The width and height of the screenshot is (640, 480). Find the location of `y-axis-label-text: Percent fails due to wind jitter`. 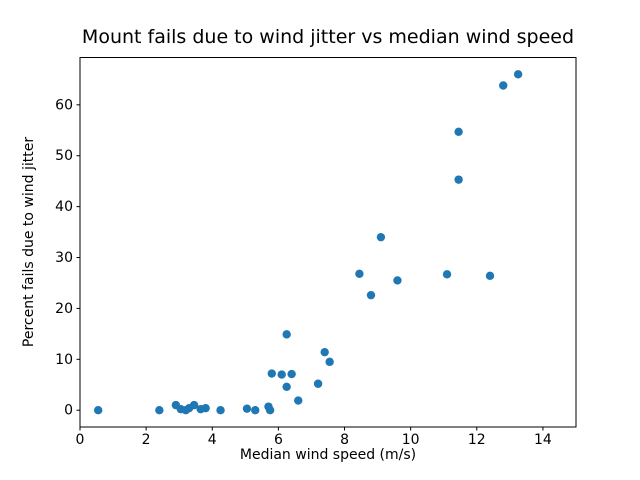

y-axis-label-text: Percent fails due to wind jitter is located at coordinates (29, 242).